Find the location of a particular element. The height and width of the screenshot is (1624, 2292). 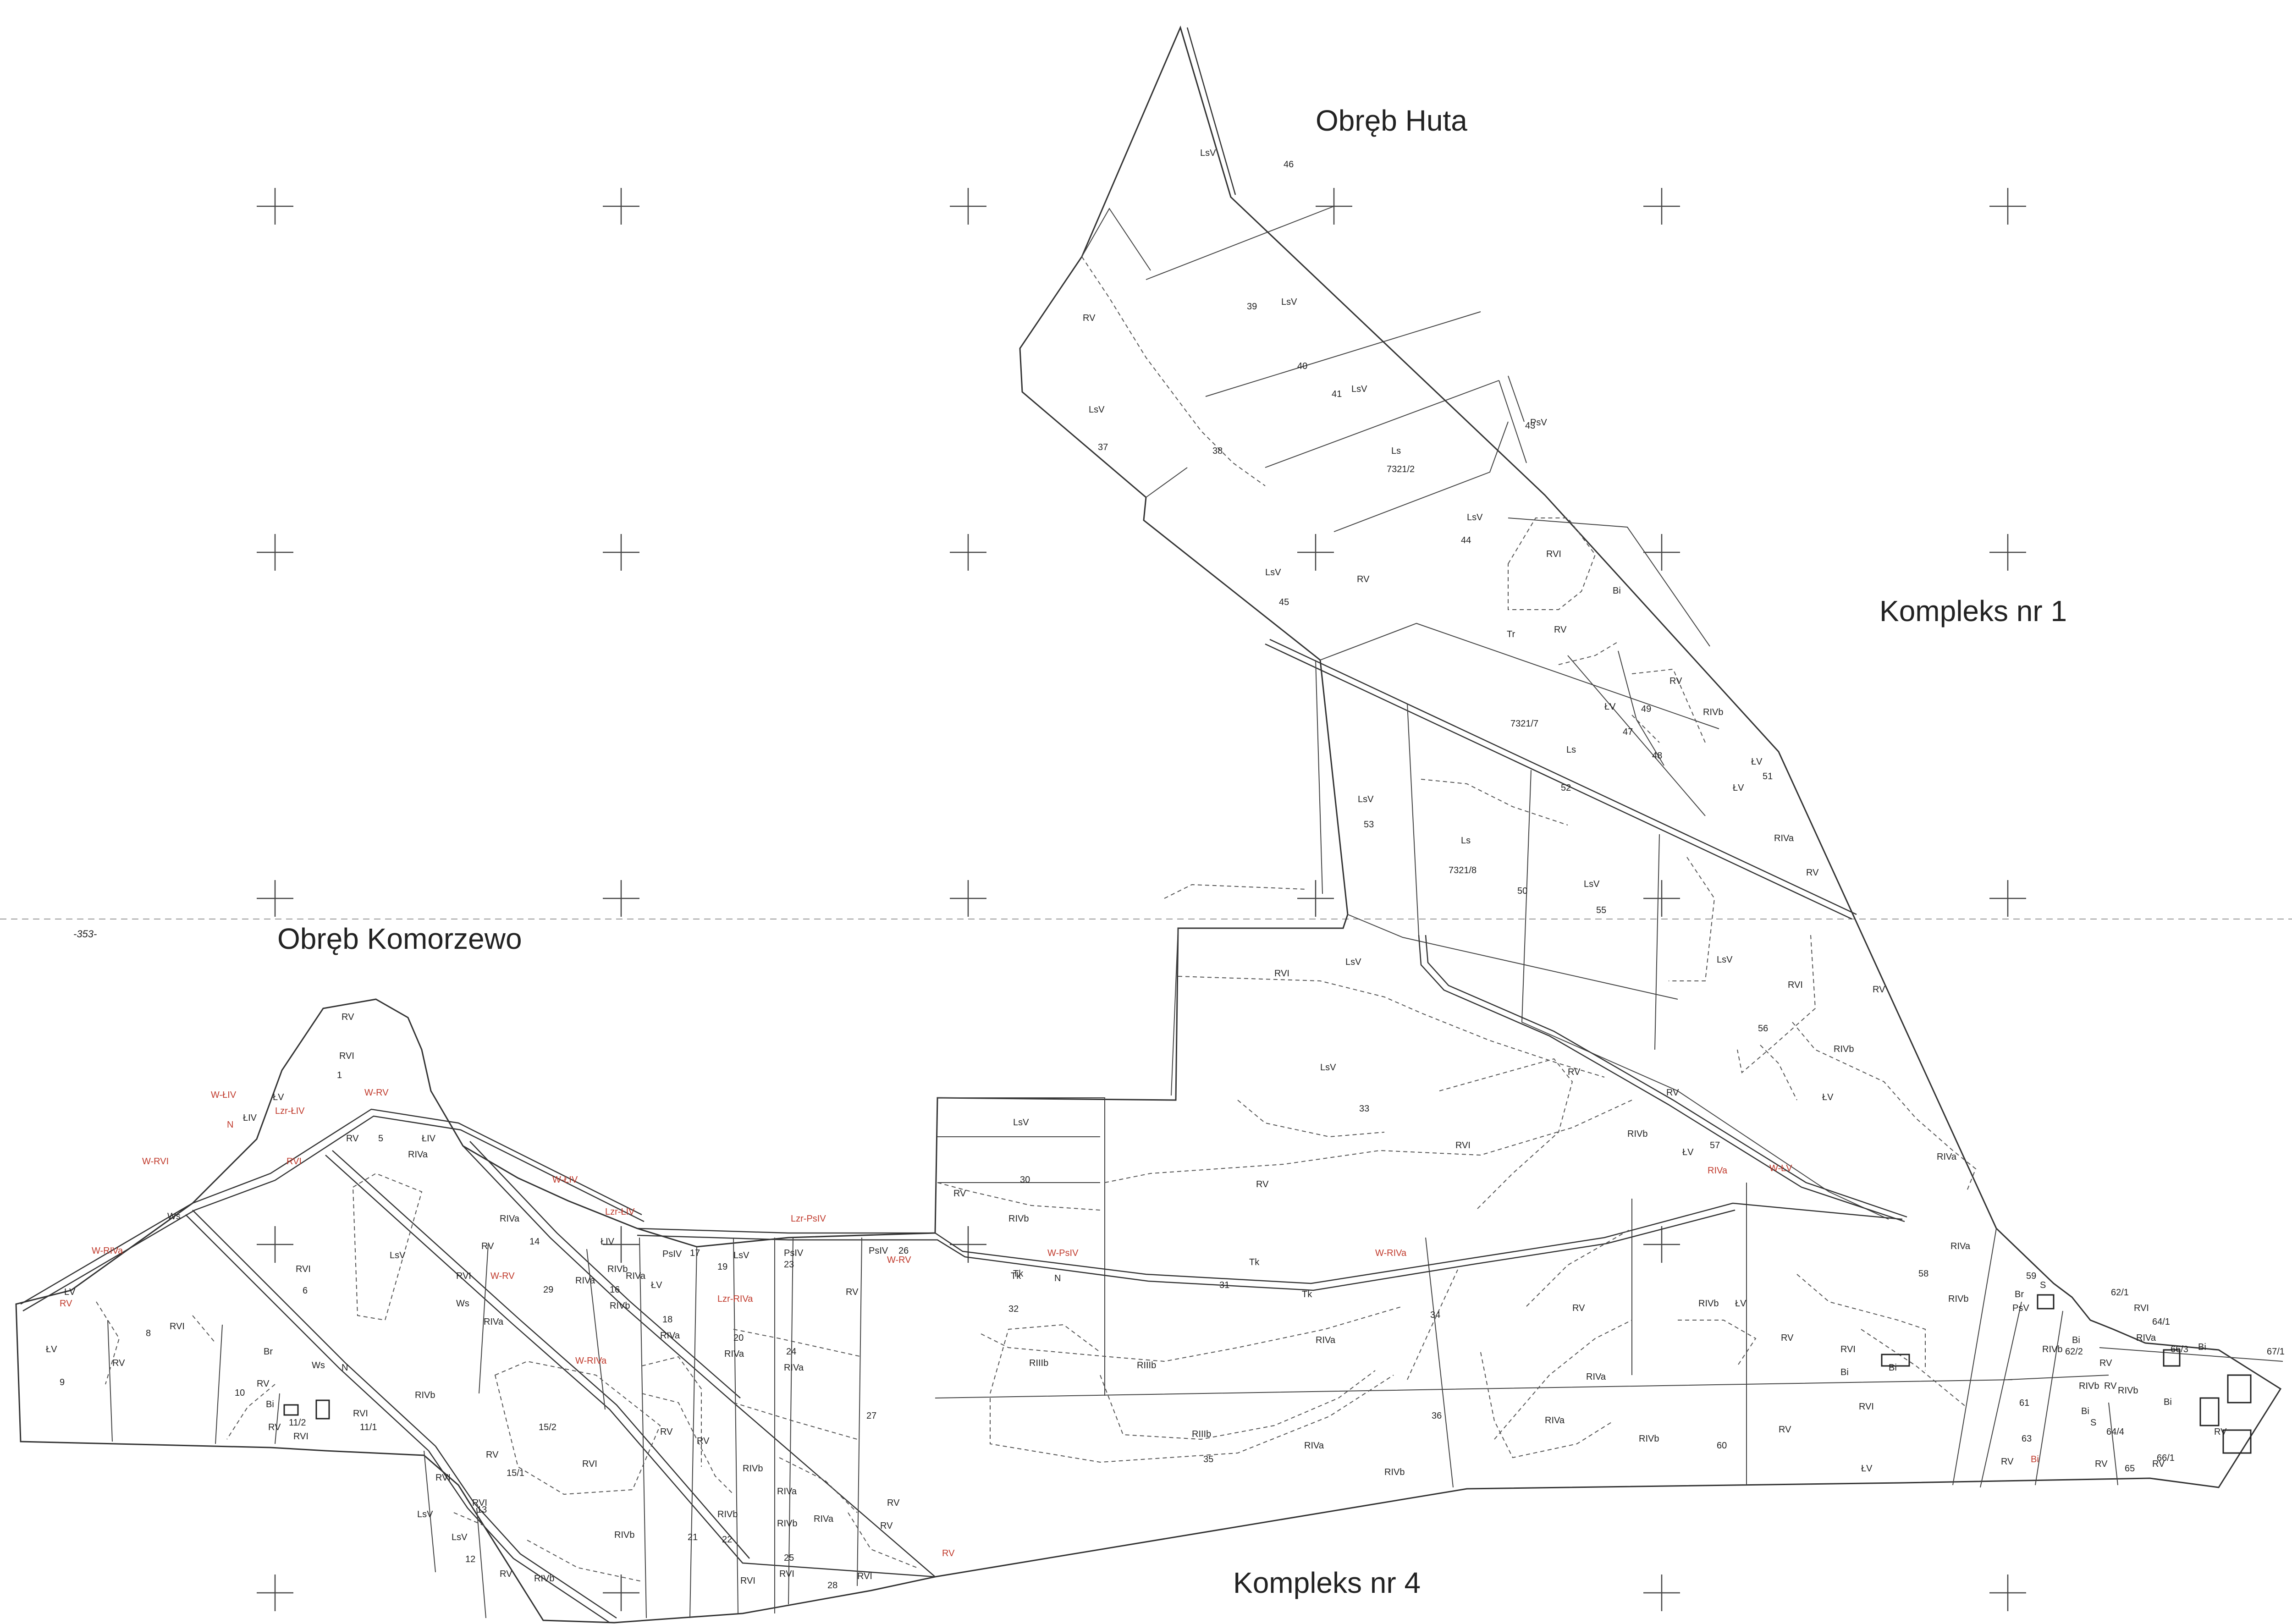

parcel-number: 14 is located at coordinates (534, 1242).